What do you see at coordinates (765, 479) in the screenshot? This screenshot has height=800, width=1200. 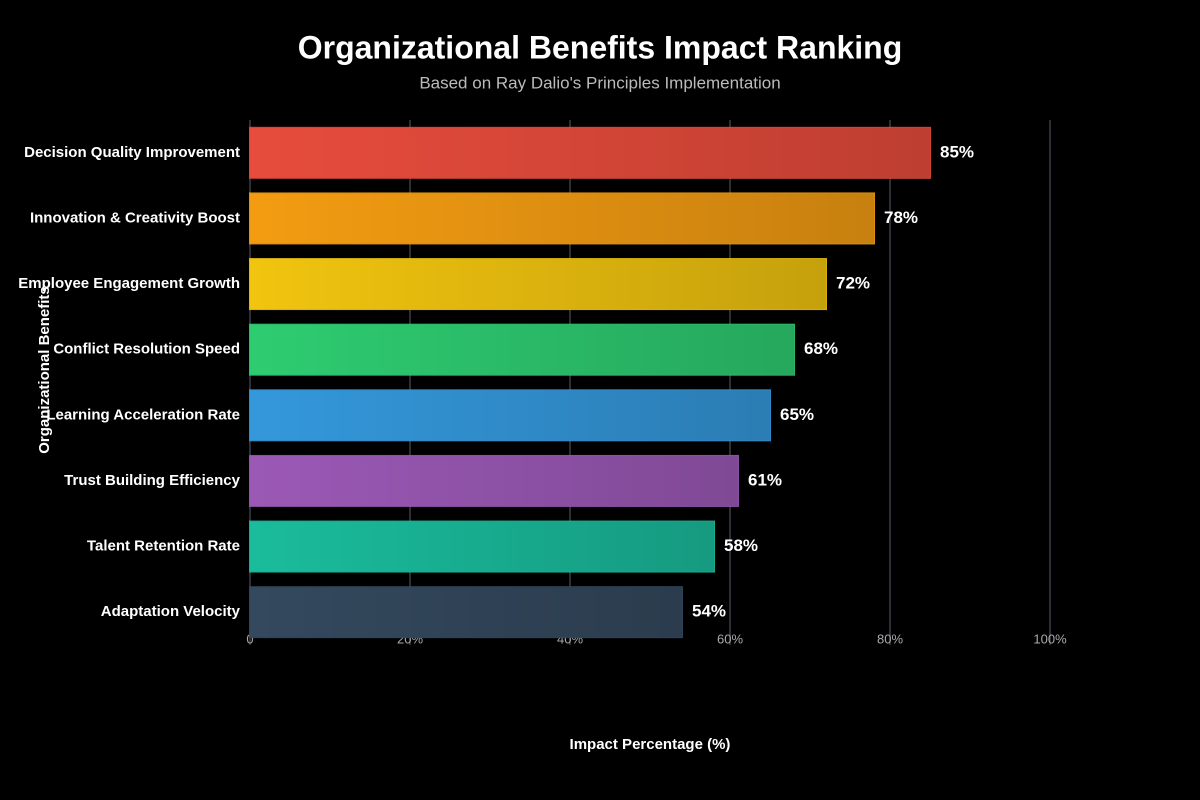 I see `value-label: 61%` at bounding box center [765, 479].